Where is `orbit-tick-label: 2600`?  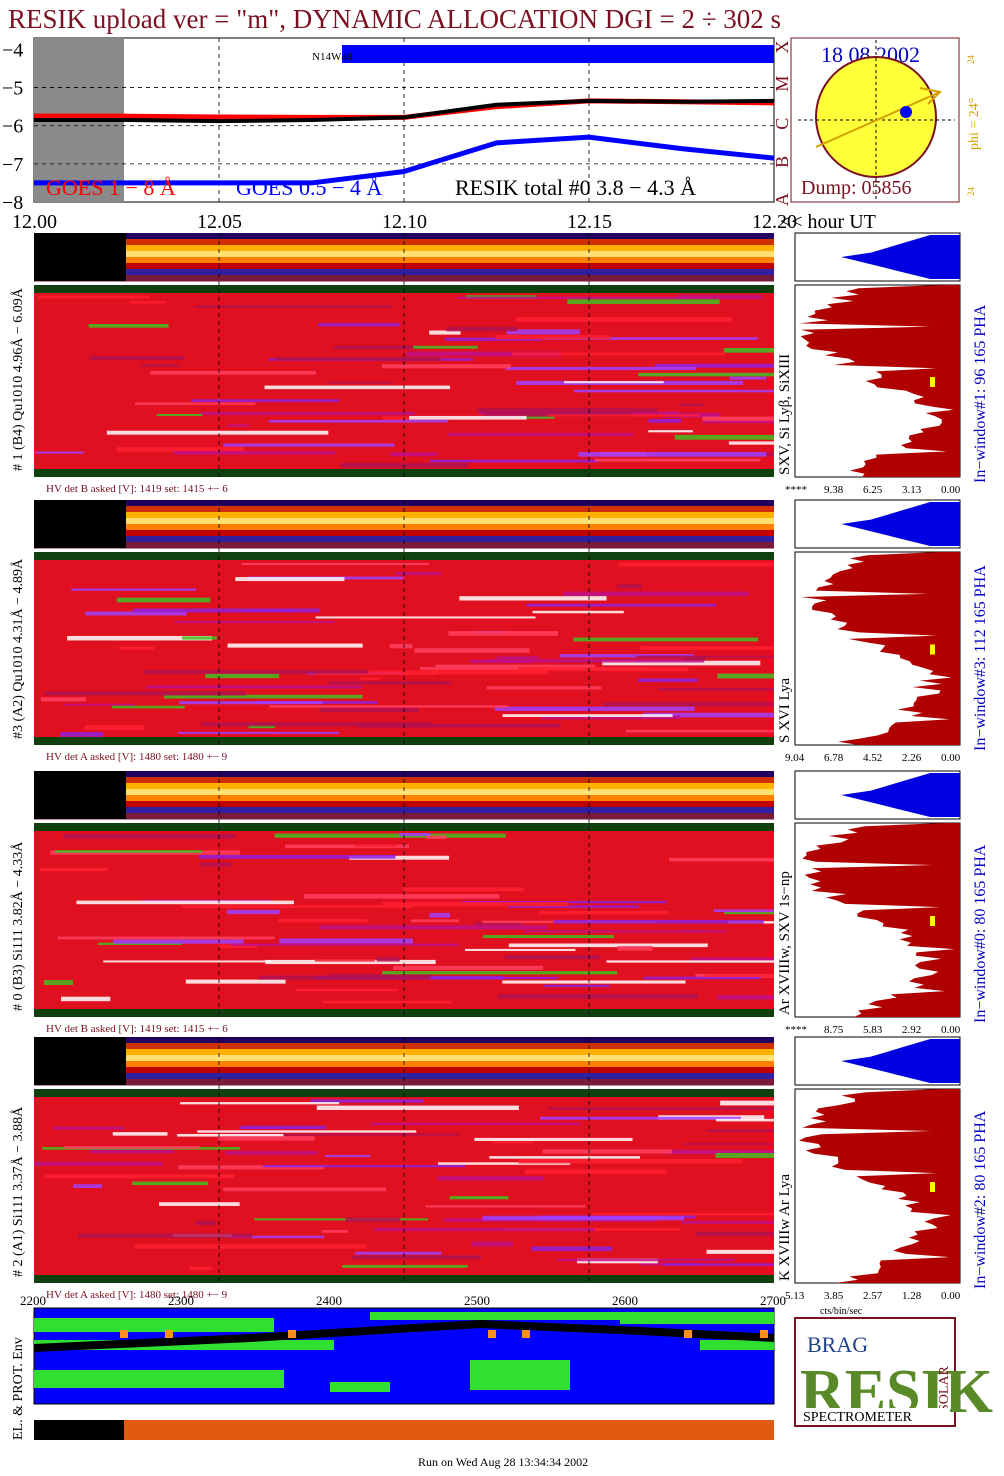
orbit-tick-label: 2600 is located at coordinates (625, 1300).